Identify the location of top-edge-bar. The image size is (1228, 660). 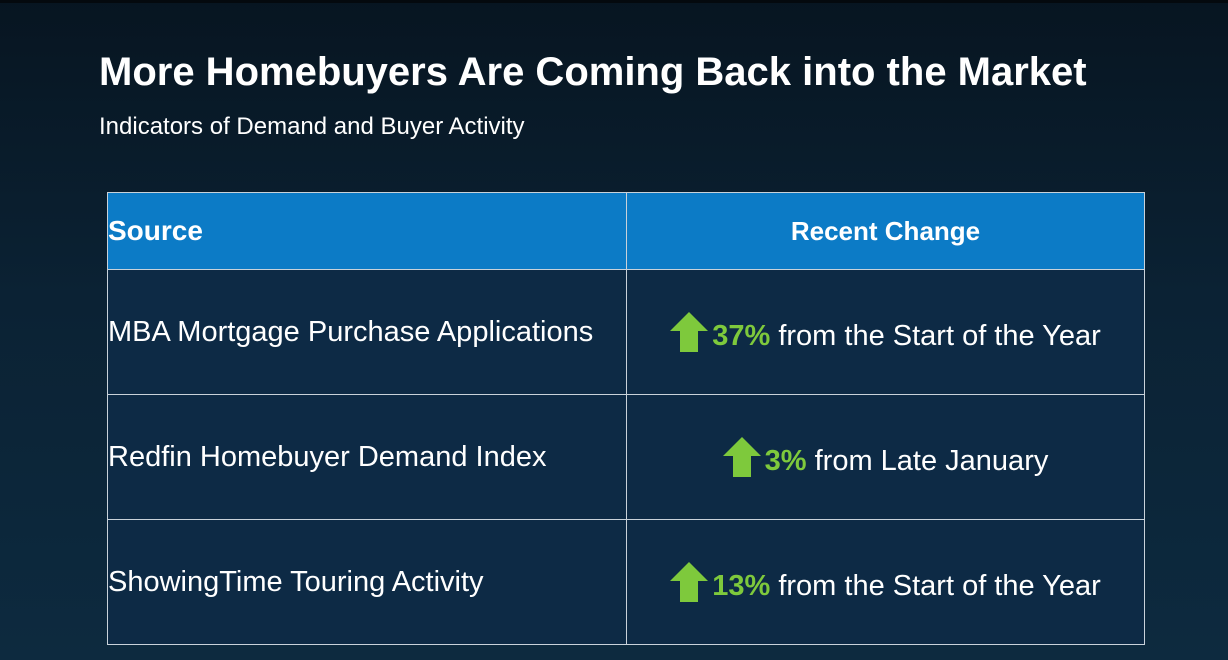
(614, 1).